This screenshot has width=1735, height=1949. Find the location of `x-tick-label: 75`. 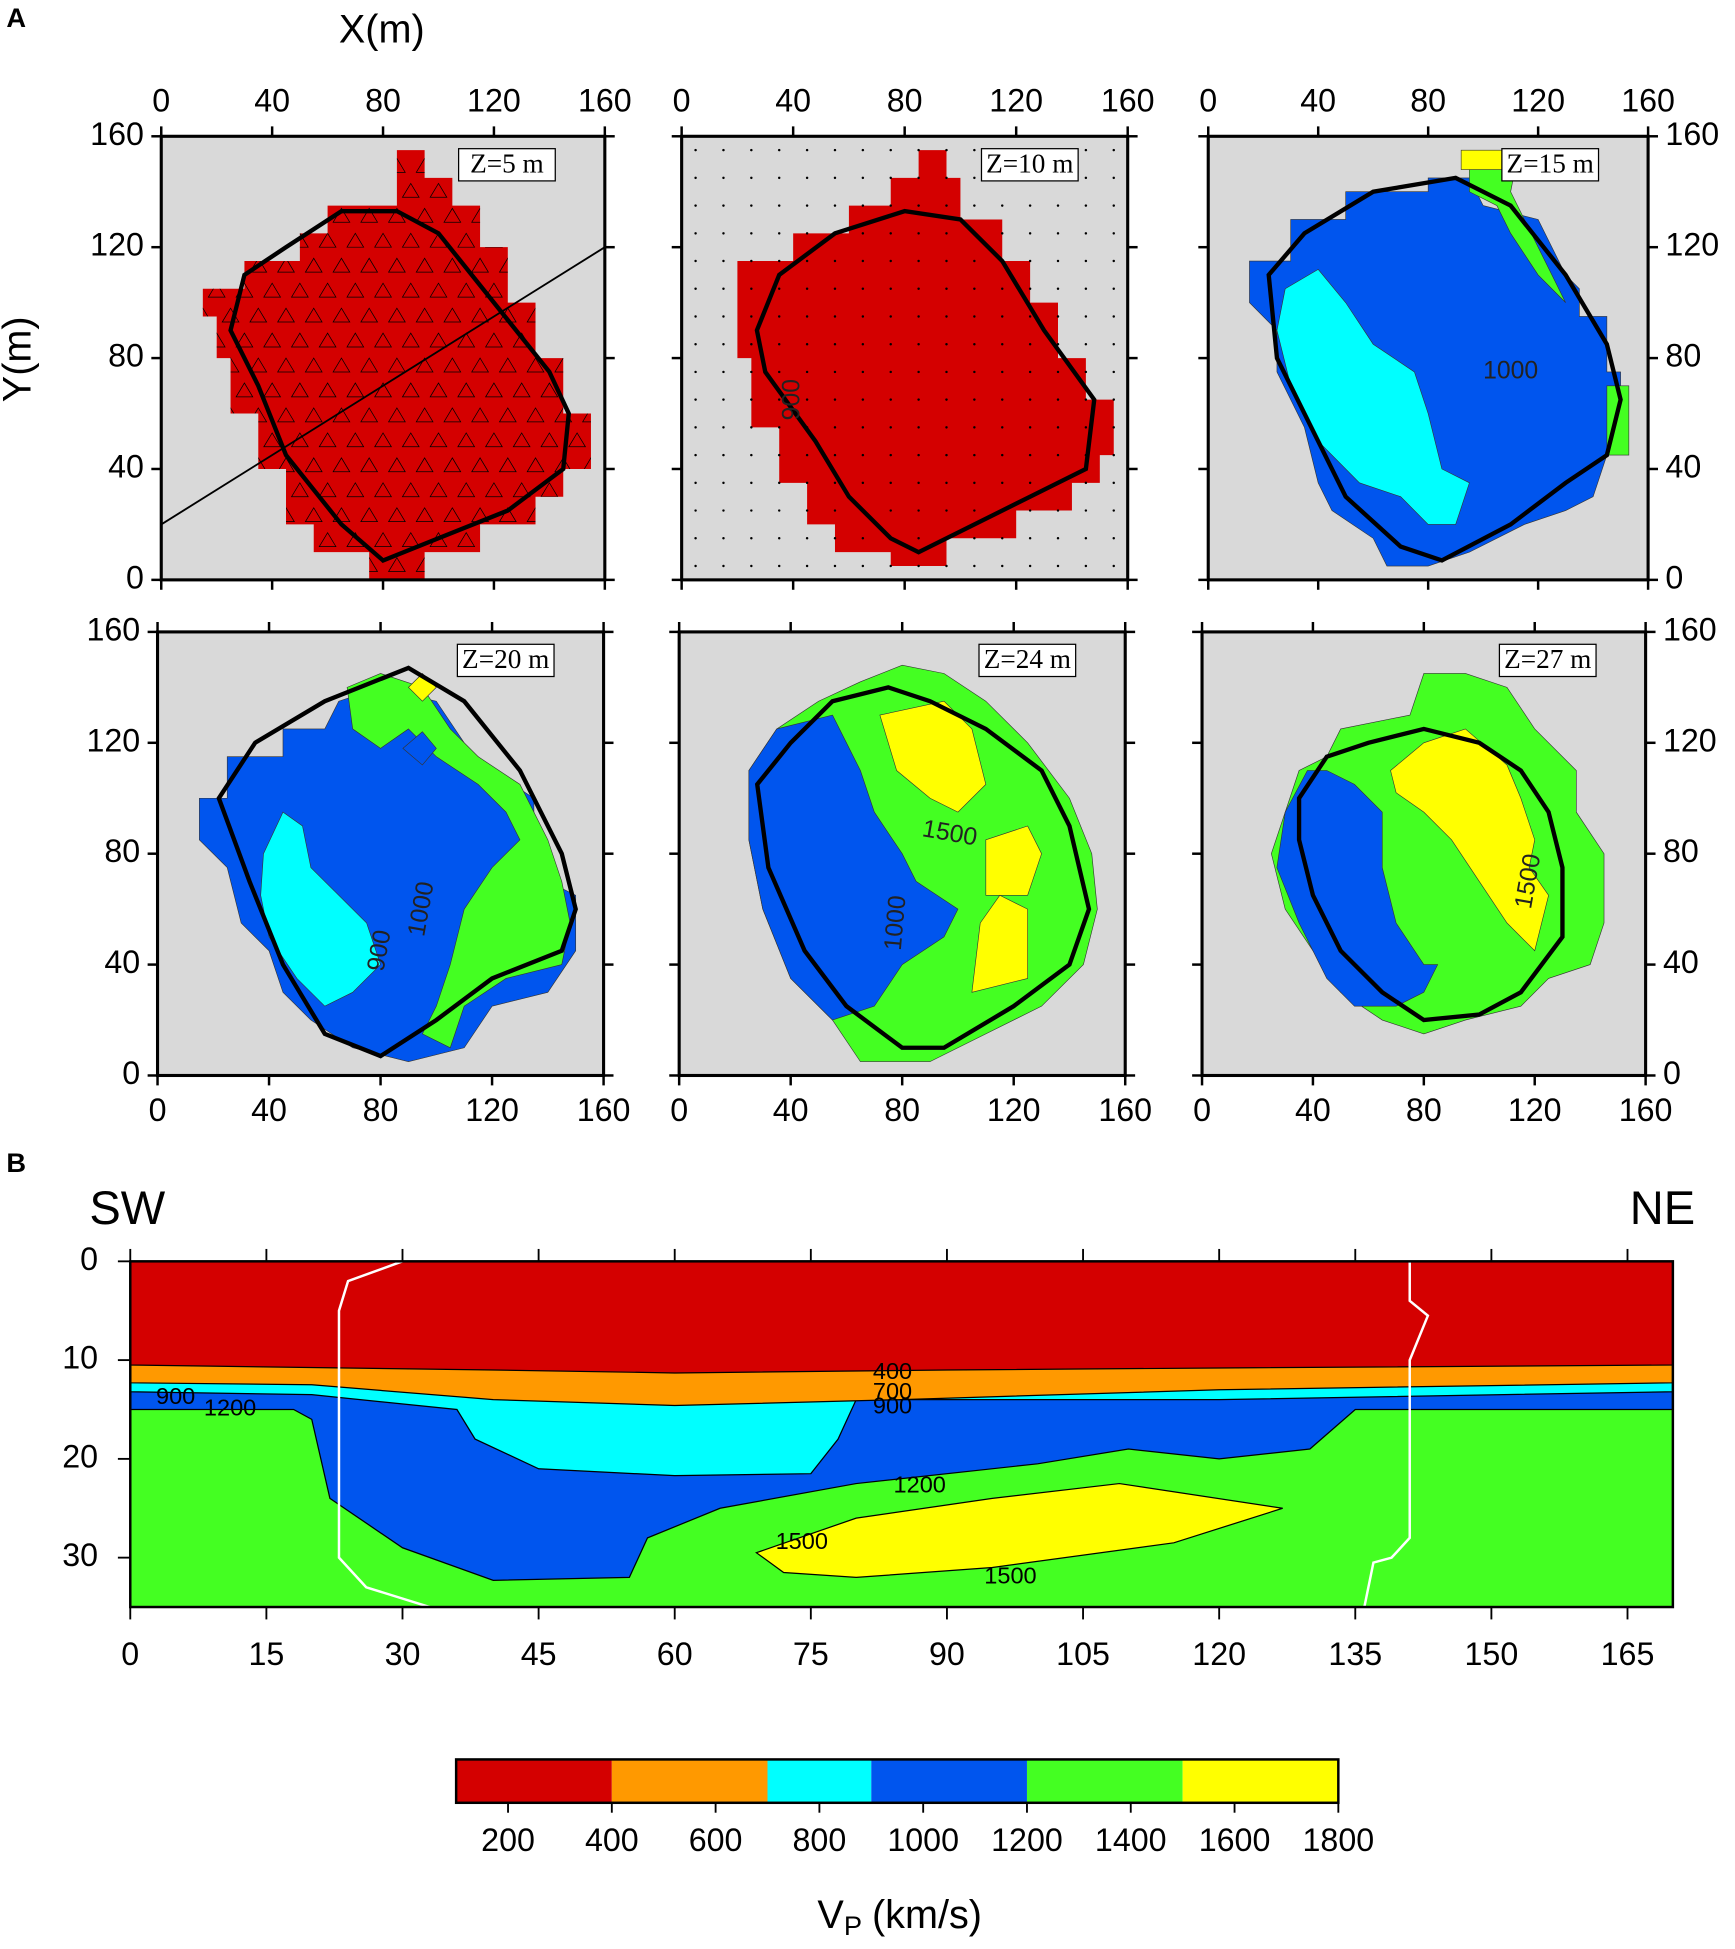

x-tick-label: 75 is located at coordinates (811, 1654).